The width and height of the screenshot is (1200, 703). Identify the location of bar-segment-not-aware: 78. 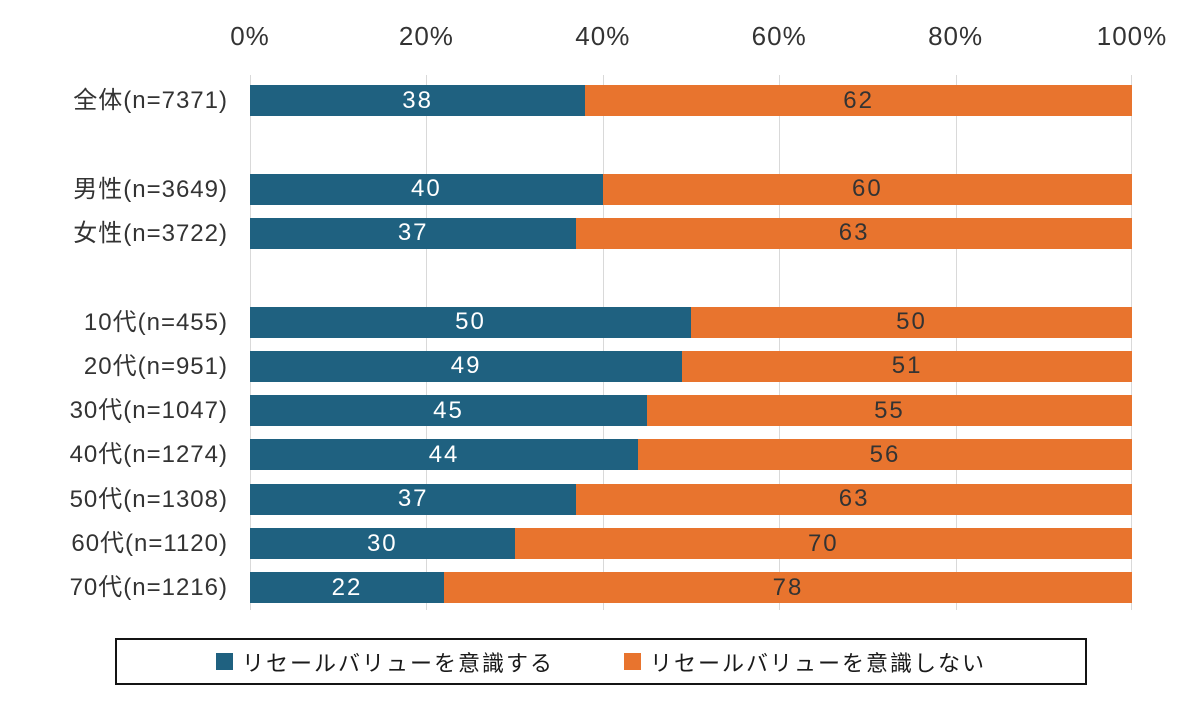
(788, 588).